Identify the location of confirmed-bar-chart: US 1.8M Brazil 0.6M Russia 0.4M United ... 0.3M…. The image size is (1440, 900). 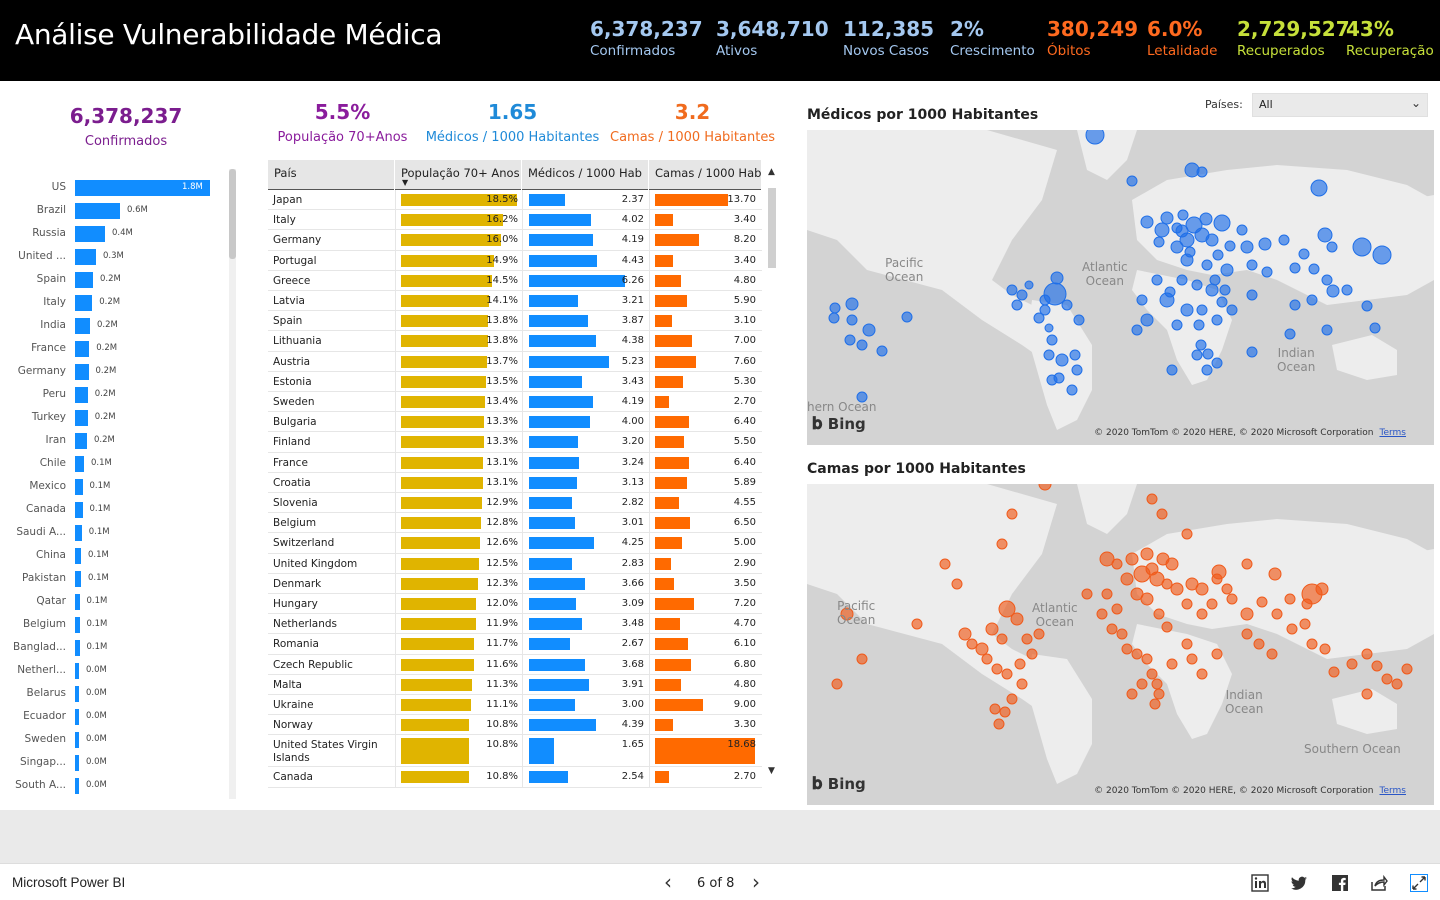
(119, 487).